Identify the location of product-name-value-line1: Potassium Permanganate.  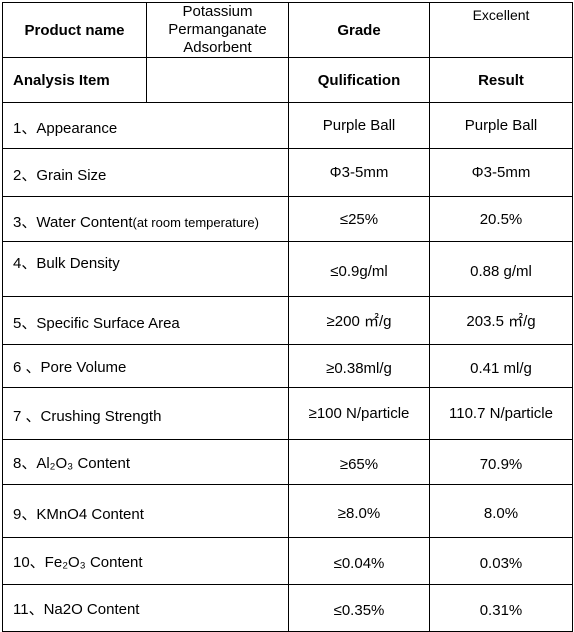
(217, 20).